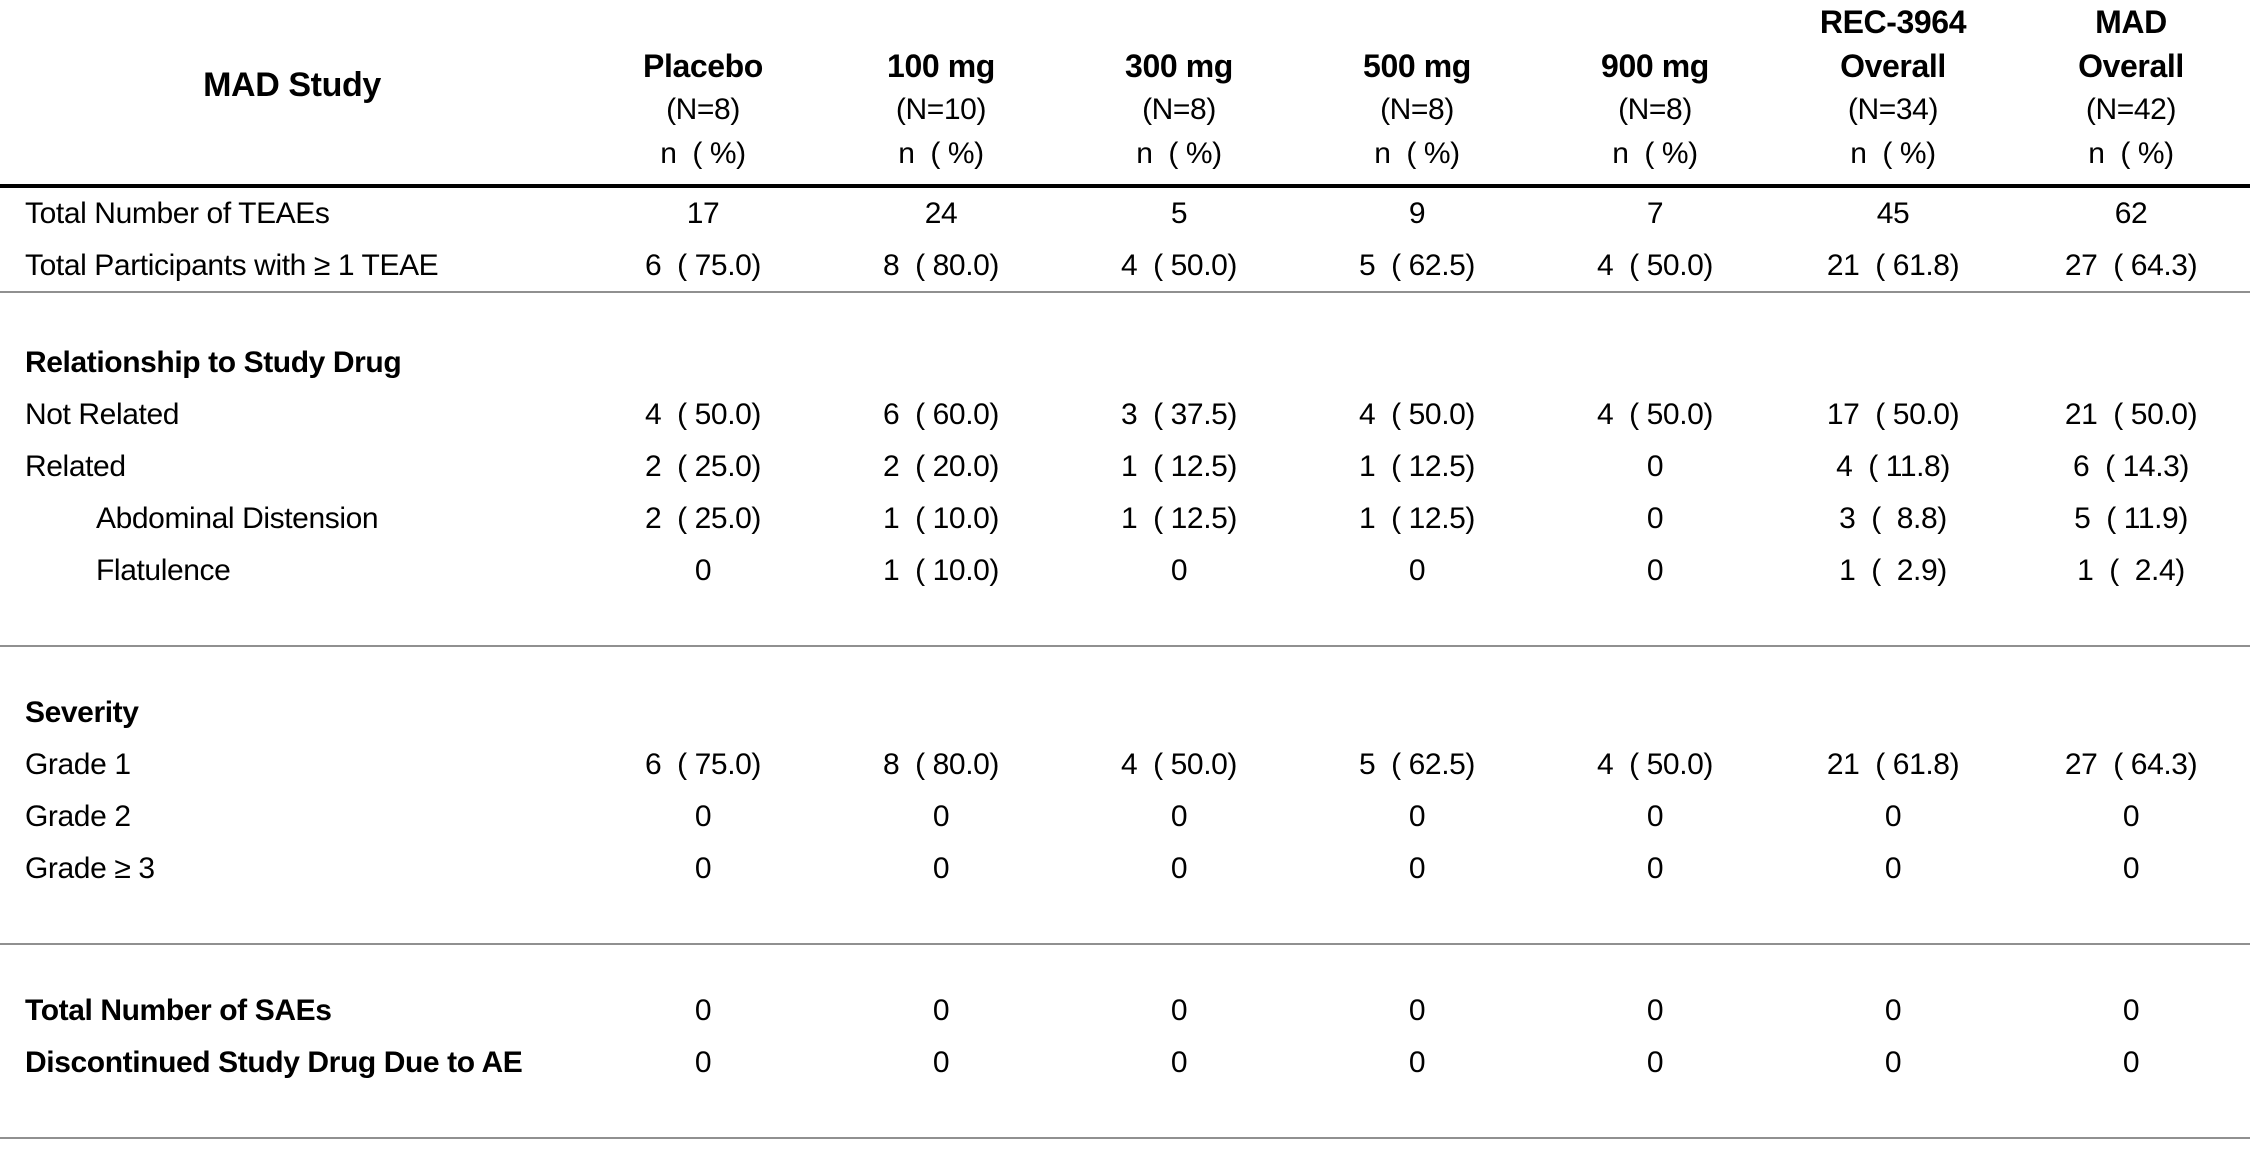 This screenshot has width=2250, height=1149. Describe the element at coordinates (1179, 66) in the screenshot. I see `column-title: 300 mg` at that location.